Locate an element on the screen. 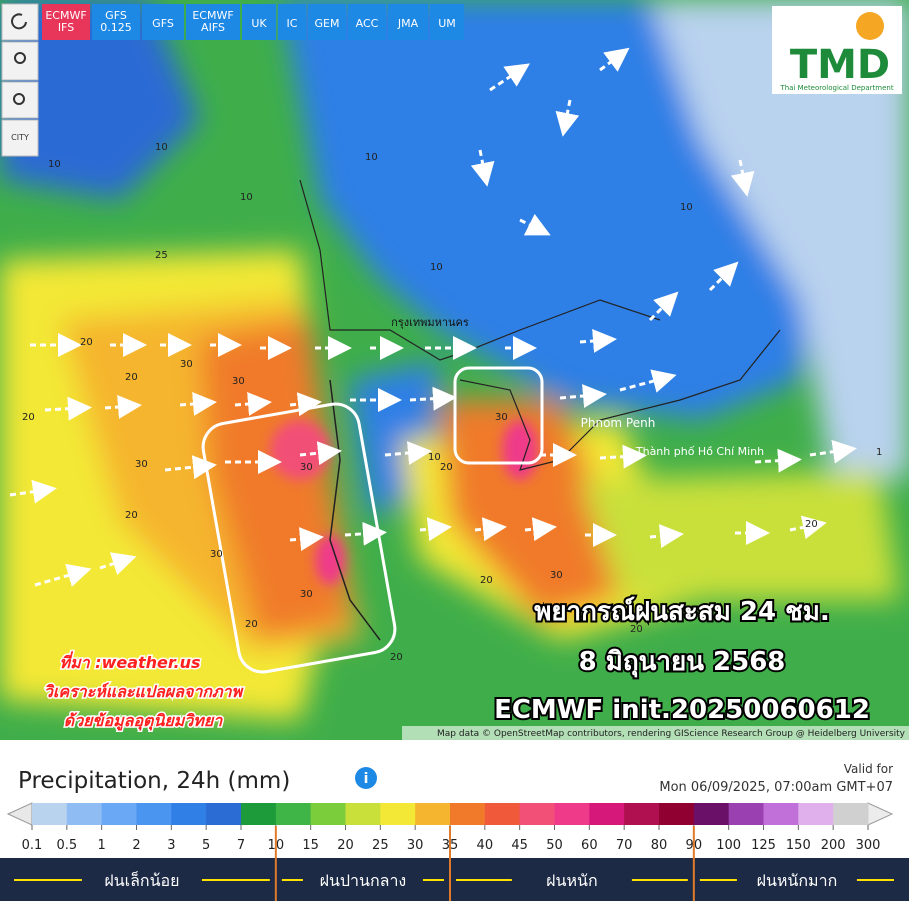 The width and height of the screenshot is (909, 901). model-tab-label: GEM is located at coordinates (327, 23).